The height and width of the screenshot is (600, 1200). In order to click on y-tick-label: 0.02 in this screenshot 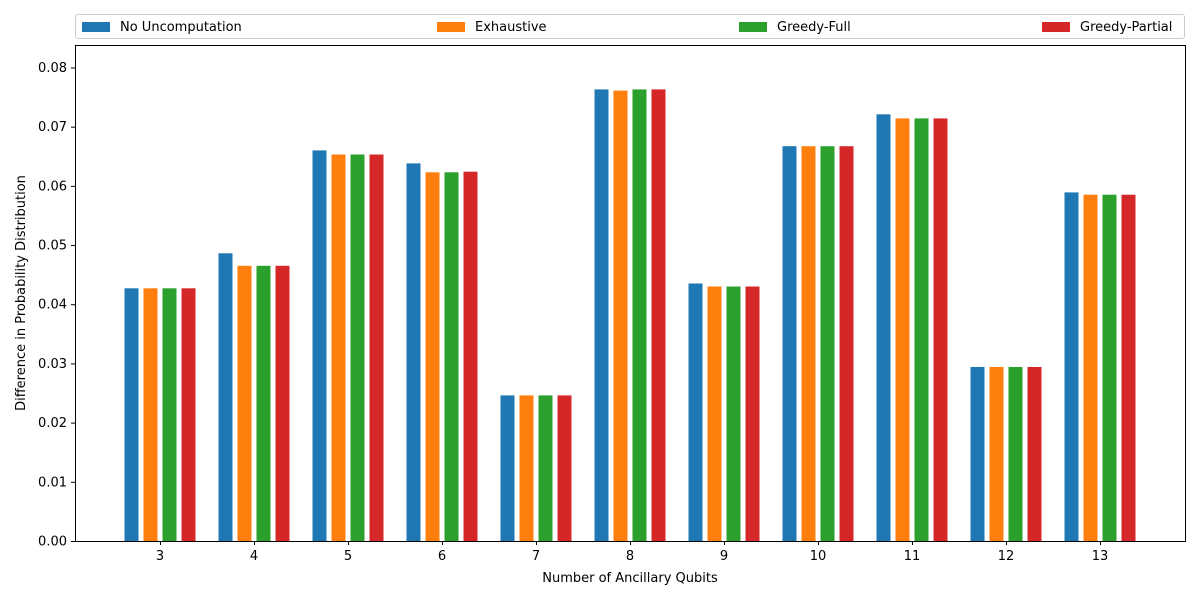, I will do `click(52, 423)`.